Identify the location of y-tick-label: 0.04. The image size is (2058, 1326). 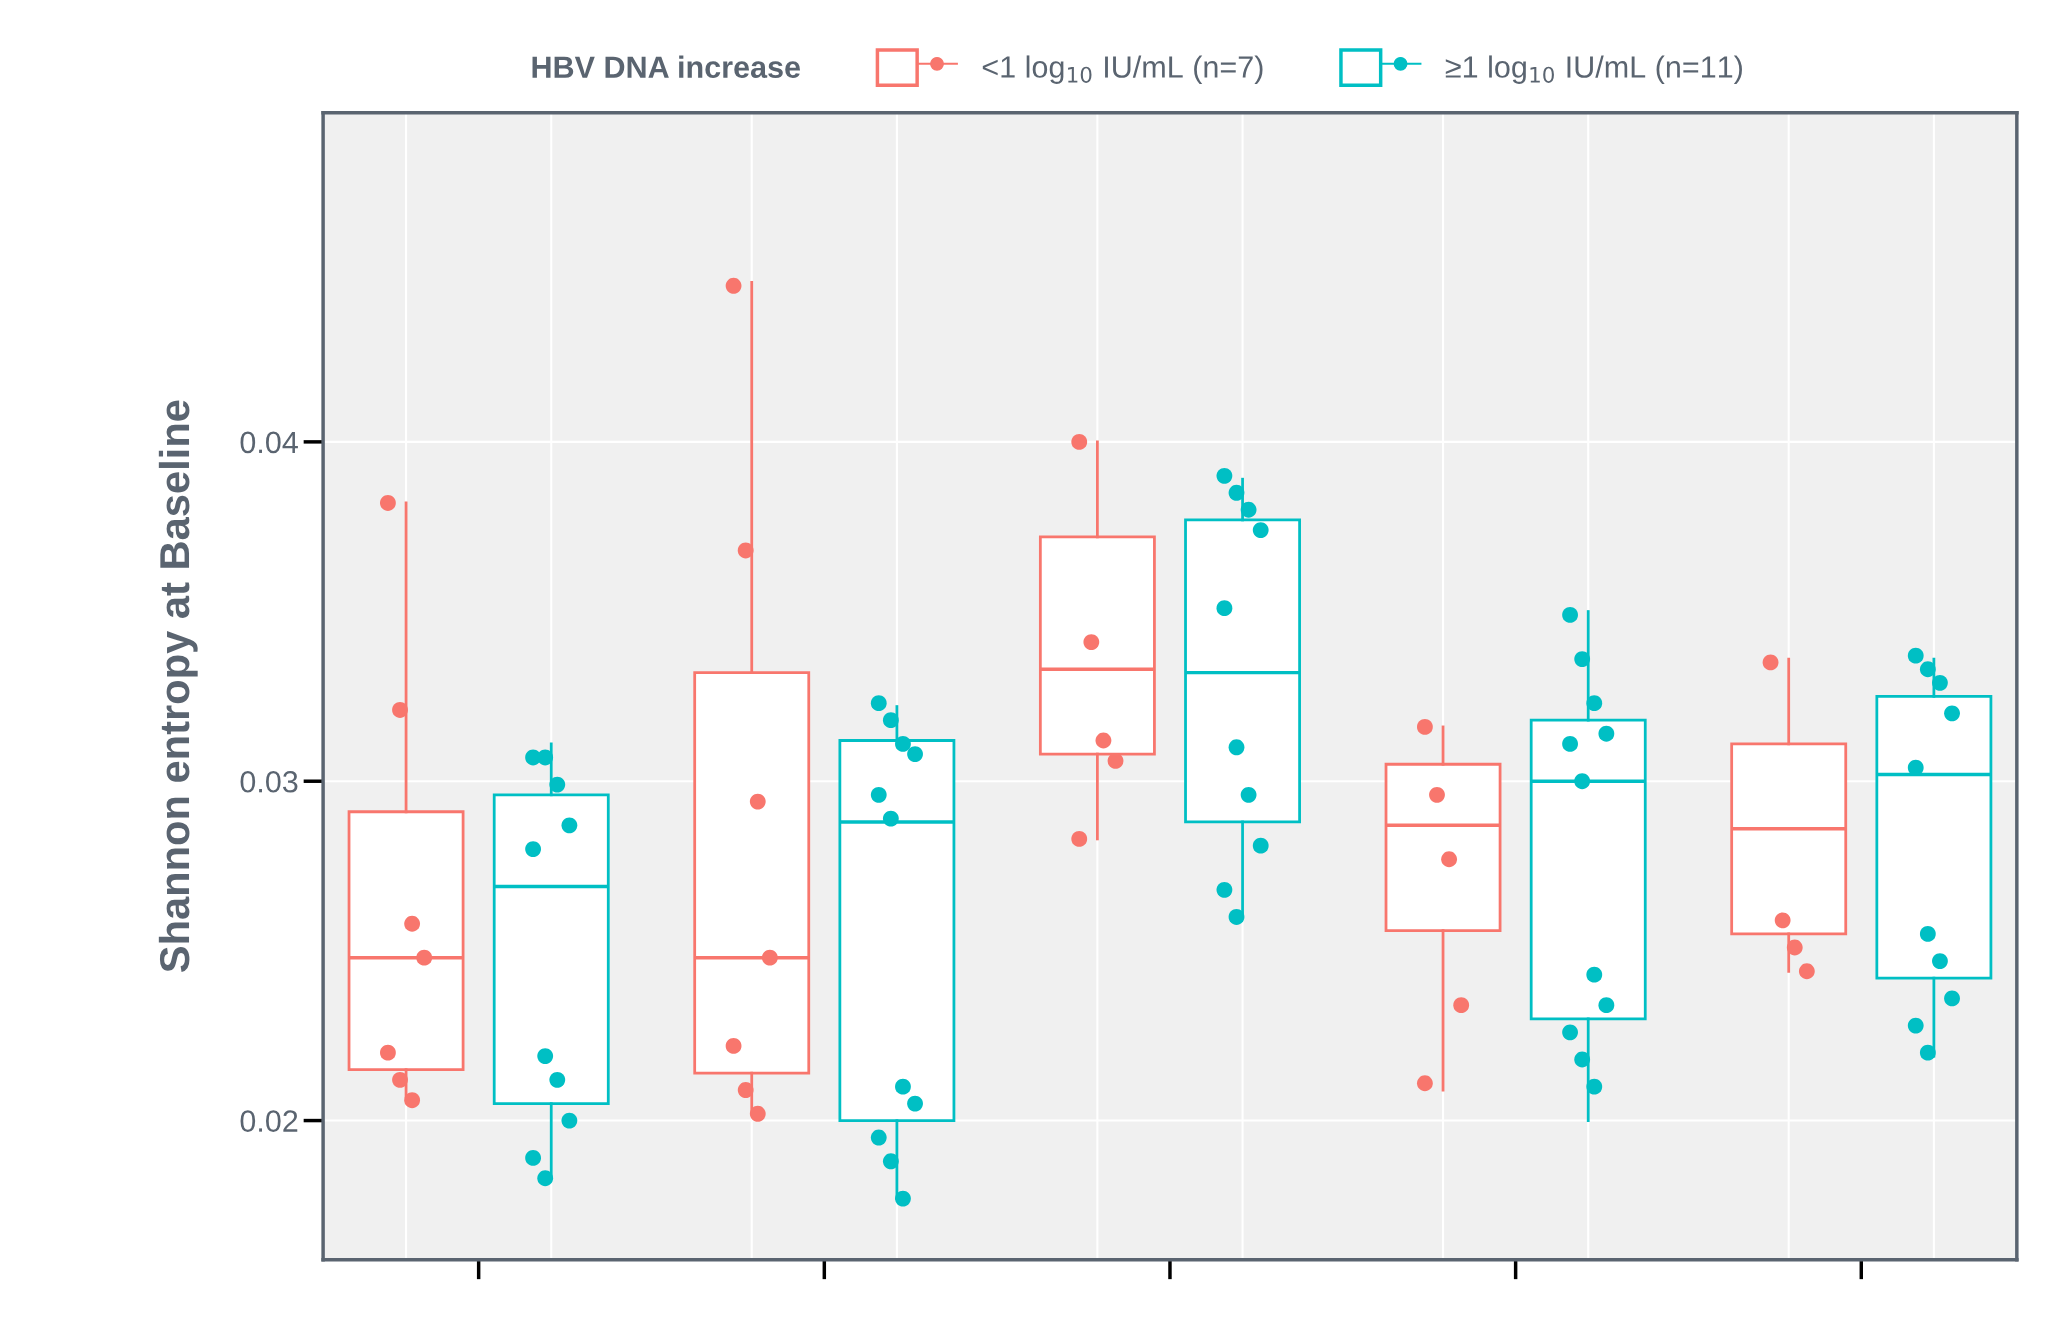
(269, 442).